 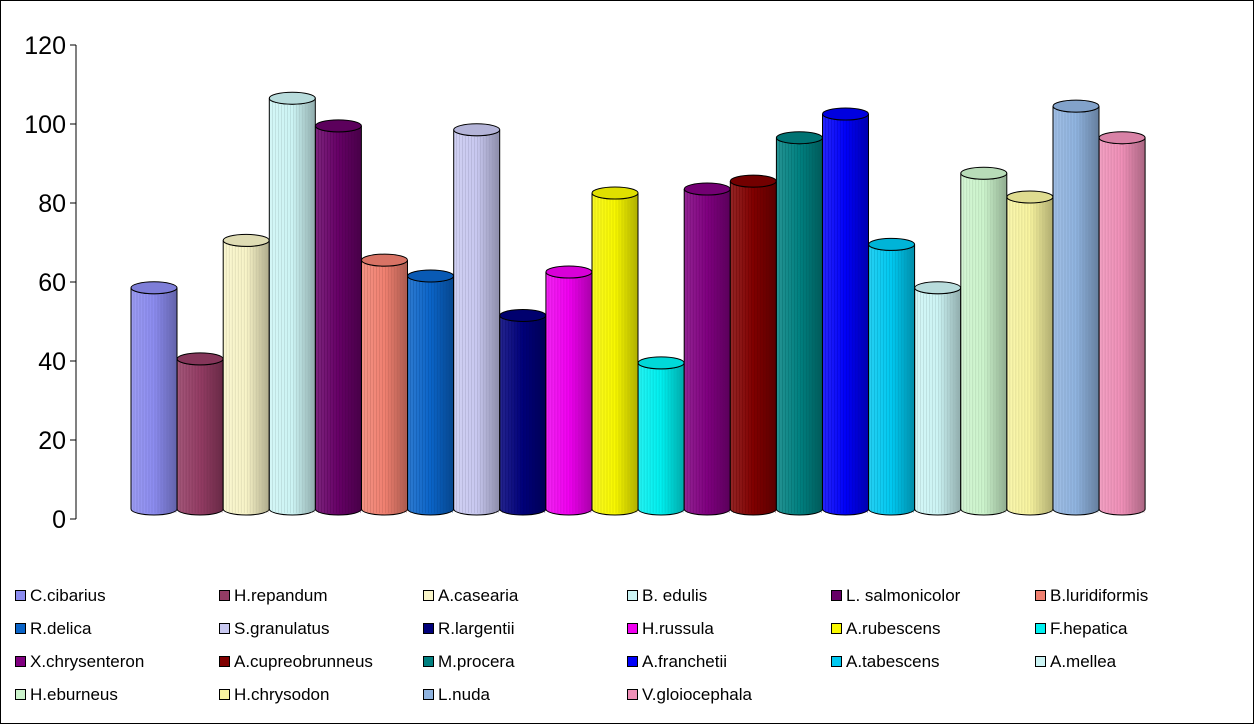 What do you see at coordinates (685, 661) in the screenshot?
I see `legend-label: A.franchetii` at bounding box center [685, 661].